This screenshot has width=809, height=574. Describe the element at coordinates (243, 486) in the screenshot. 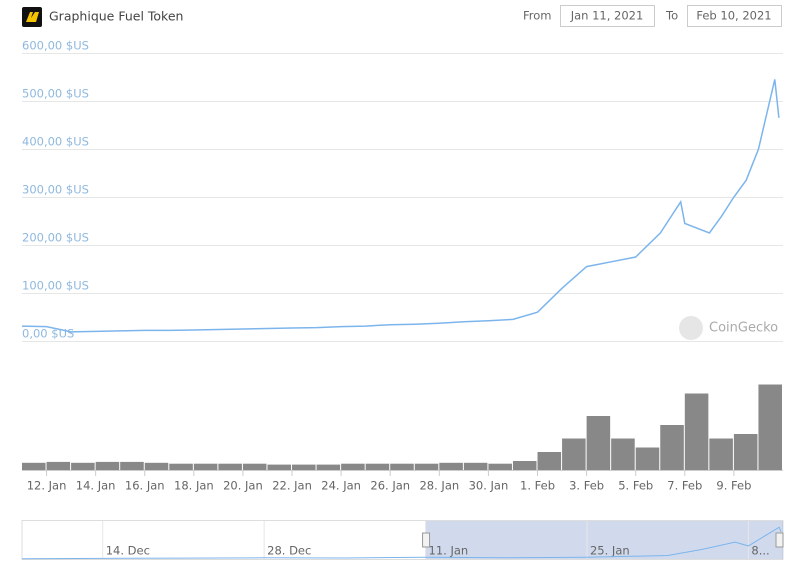

I see `x-tick-label: 20. Jan` at that location.